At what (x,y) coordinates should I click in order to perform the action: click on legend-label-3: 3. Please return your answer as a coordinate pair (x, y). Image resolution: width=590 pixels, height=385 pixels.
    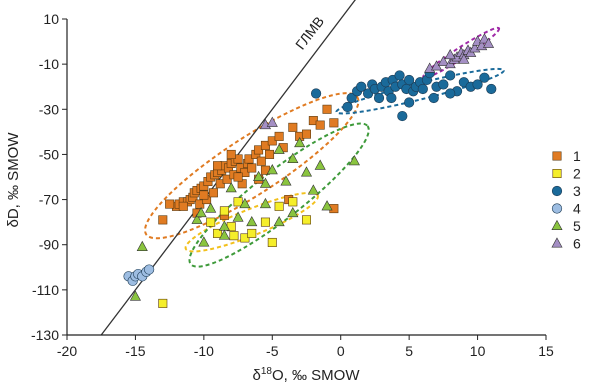
    Looking at the image, I should click on (577, 191).